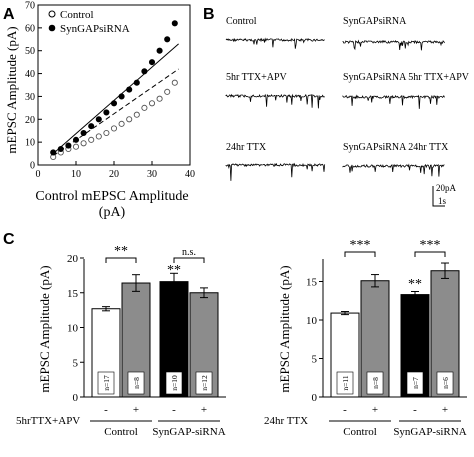 Image resolution: width=474 pixels, height=457 pixels. I want to click on panel-letter-a: A, so click(9, 14).